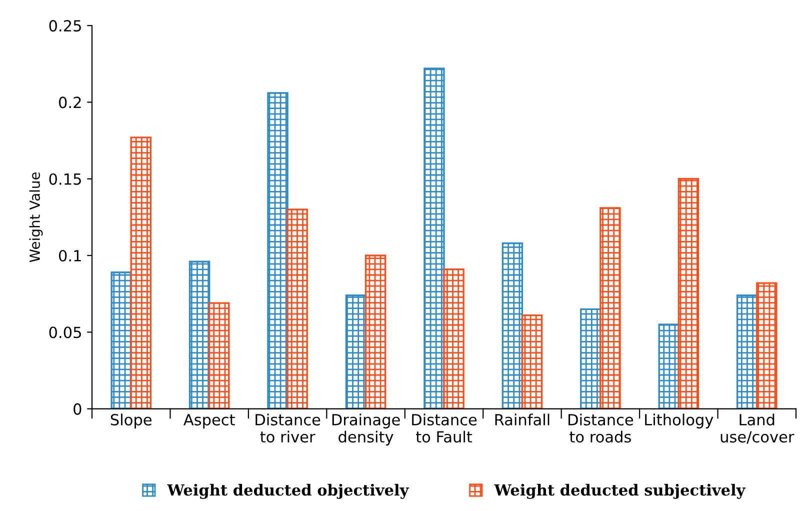 Image resolution: width=800 pixels, height=511 pixels. What do you see at coordinates (288, 491) in the screenshot?
I see `legend-label: Weight deducted objectively` at bounding box center [288, 491].